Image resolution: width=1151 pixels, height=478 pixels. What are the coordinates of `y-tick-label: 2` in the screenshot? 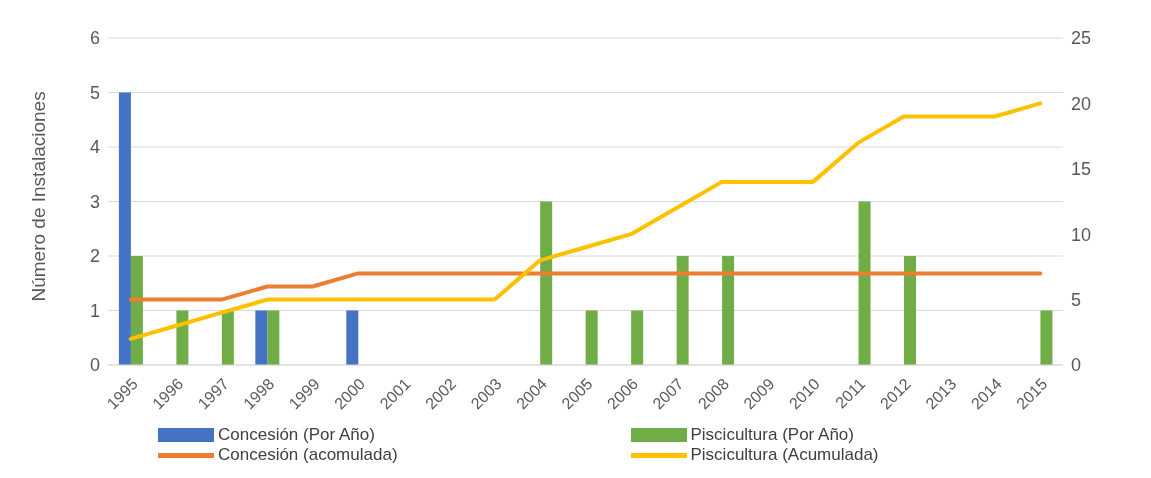 It's located at (94, 256).